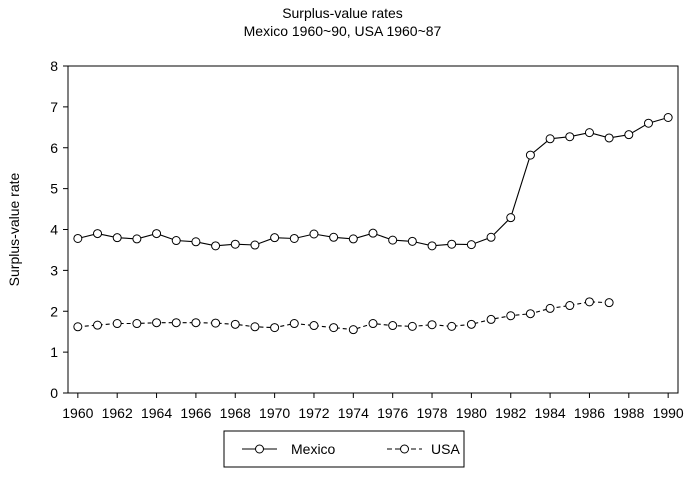  What do you see at coordinates (392, 413) in the screenshot?
I see `x-tick-label: 1976` at bounding box center [392, 413].